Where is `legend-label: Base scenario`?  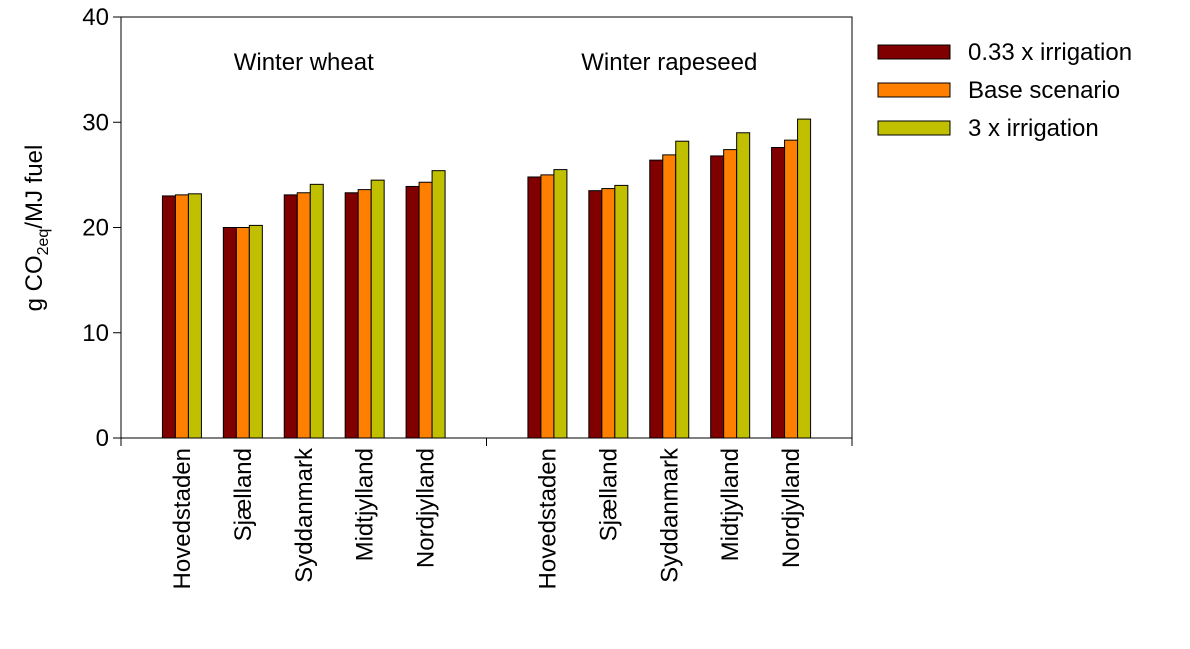 legend-label: Base scenario is located at coordinates (1044, 90).